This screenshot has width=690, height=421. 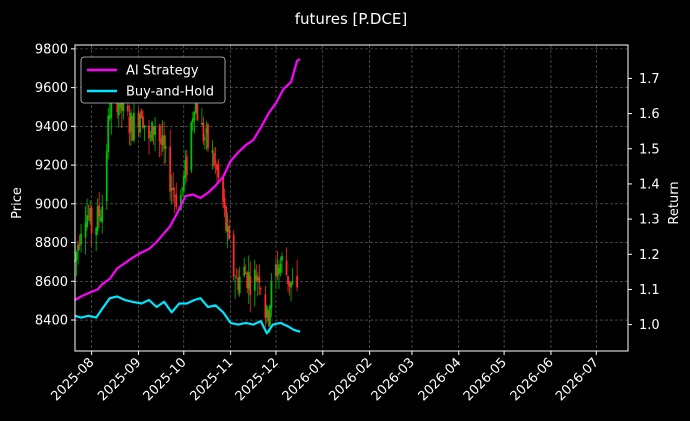 What do you see at coordinates (51, 204) in the screenshot?
I see `left-tick-label: 9000` at bounding box center [51, 204].